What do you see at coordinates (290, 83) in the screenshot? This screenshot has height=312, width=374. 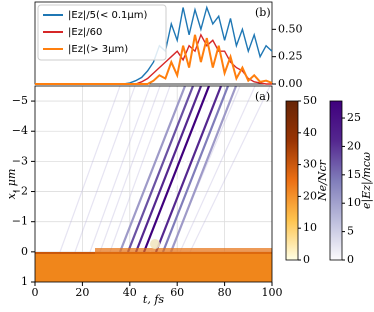 I see `y-tick-label: 0.00` at bounding box center [290, 83].